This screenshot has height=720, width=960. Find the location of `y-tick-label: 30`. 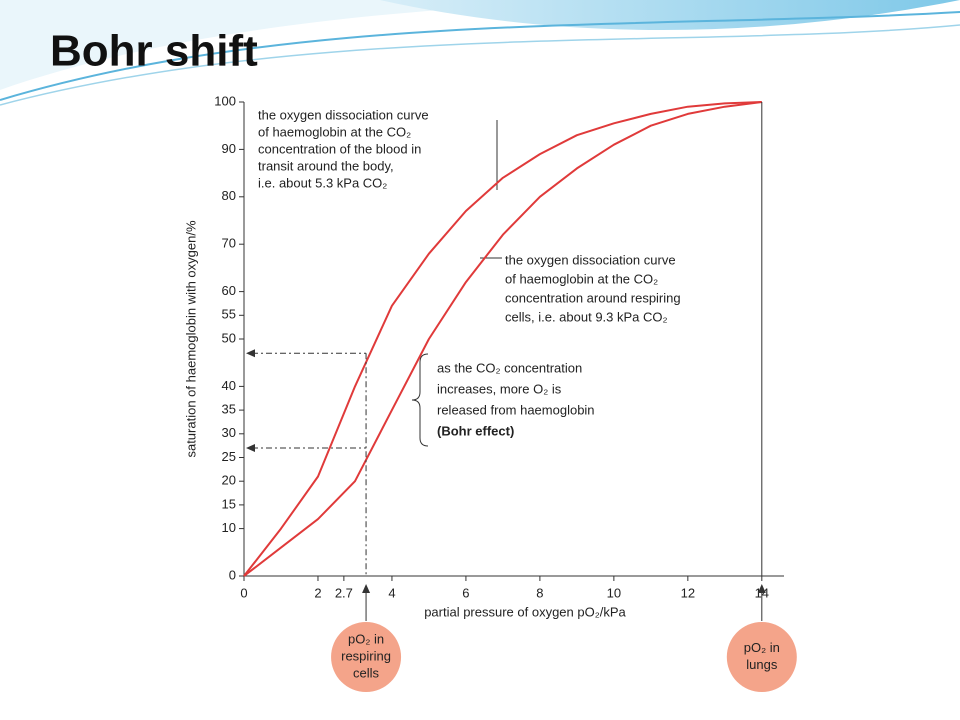

y-tick-label: 30 is located at coordinates (229, 432).